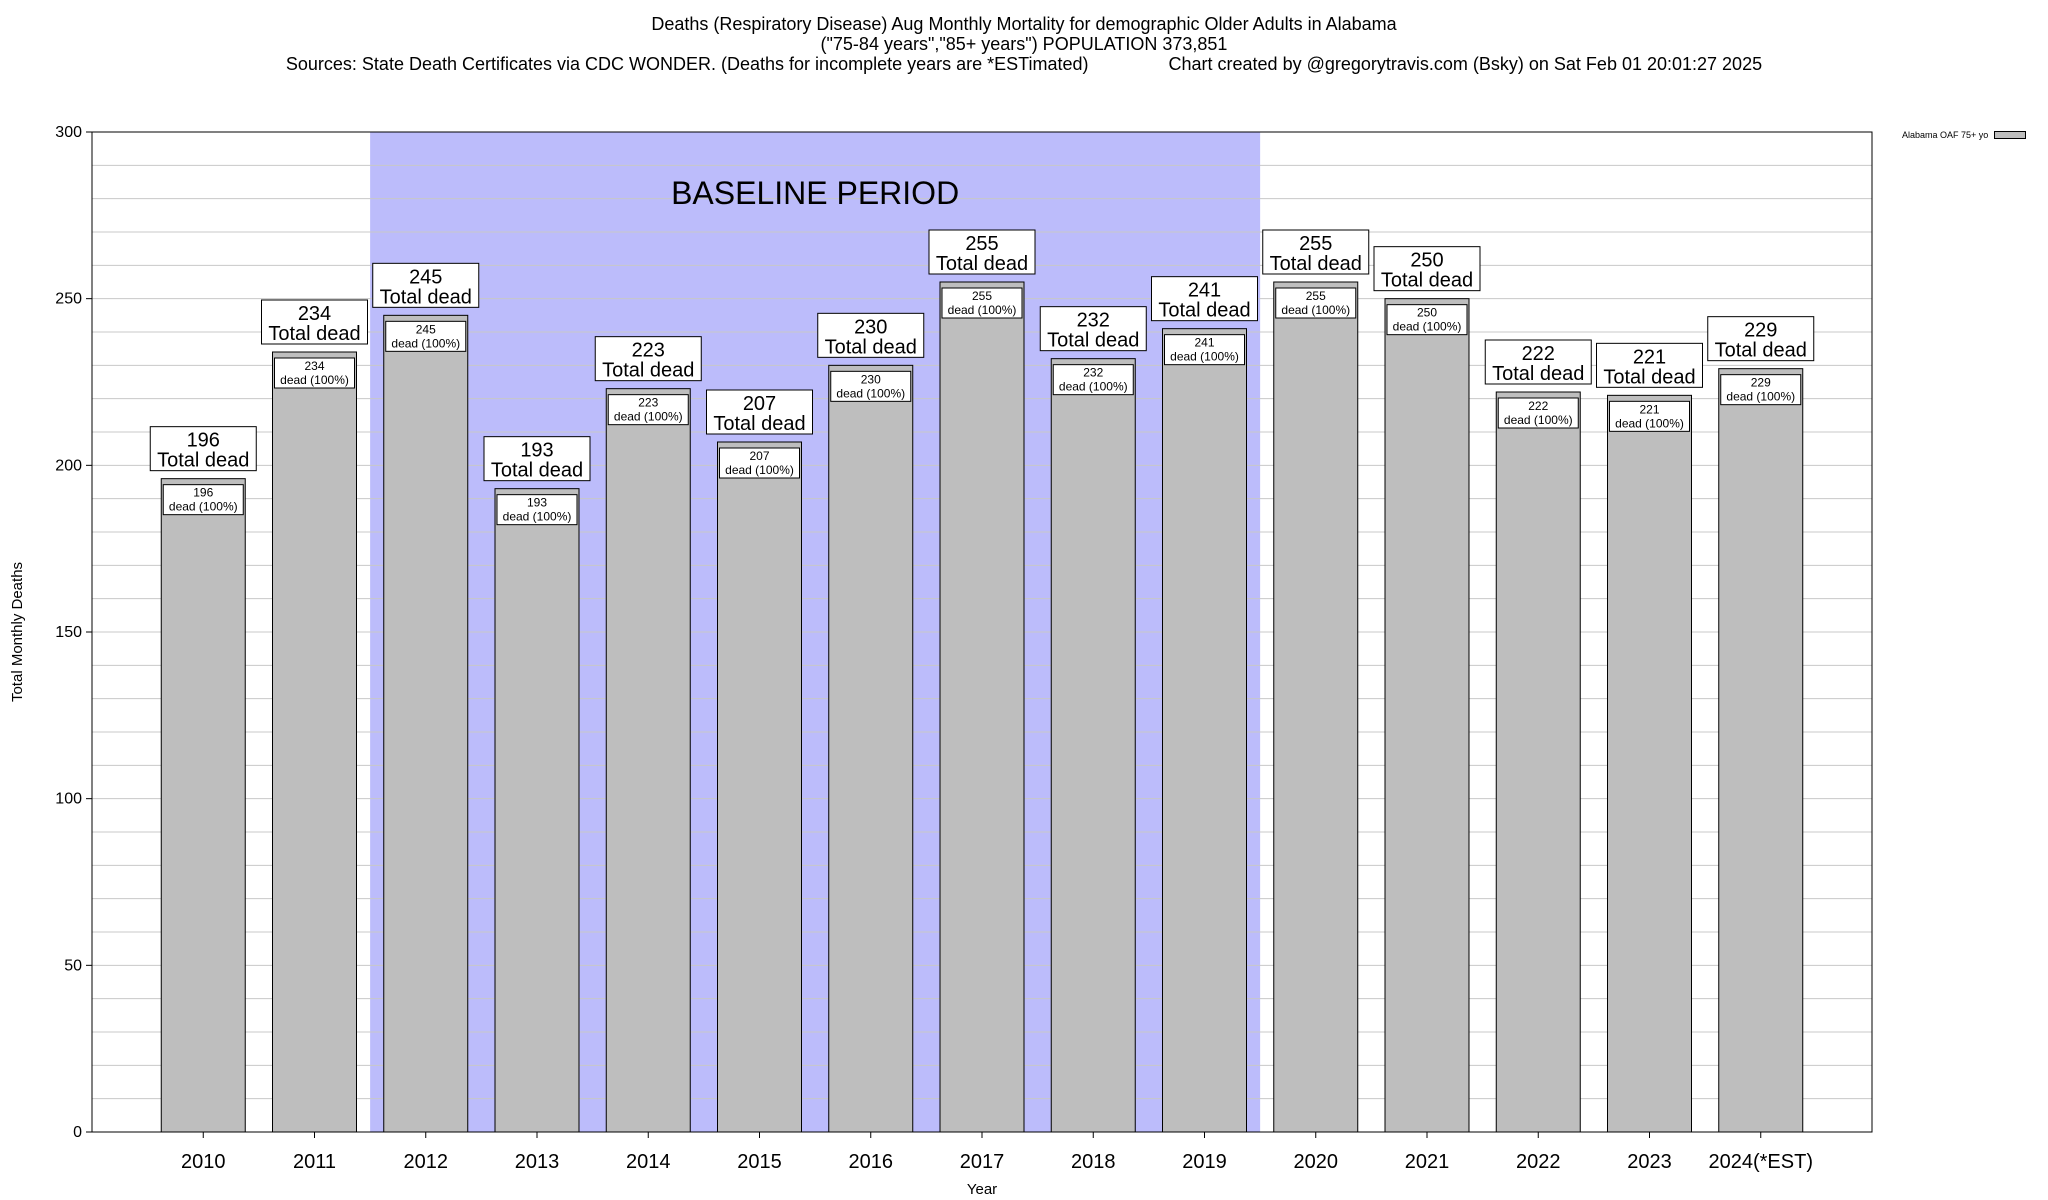  What do you see at coordinates (77, 1132) in the screenshot?
I see `y-tick-label: 0` at bounding box center [77, 1132].